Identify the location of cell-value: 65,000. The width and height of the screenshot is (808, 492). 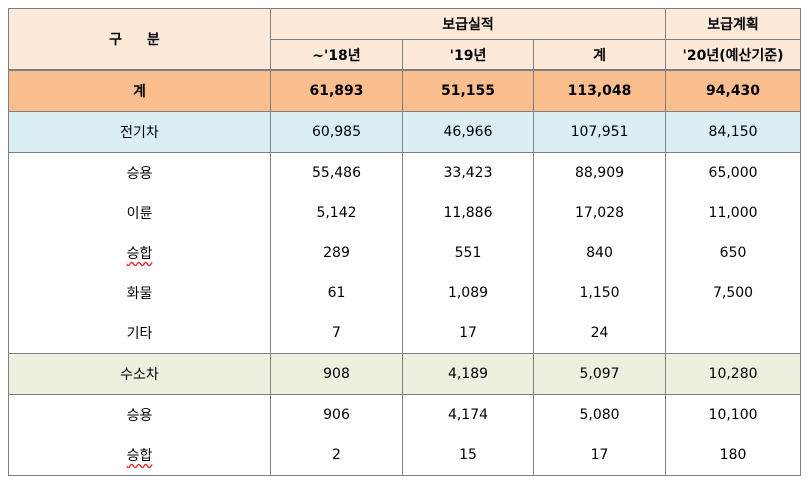
(733, 172).